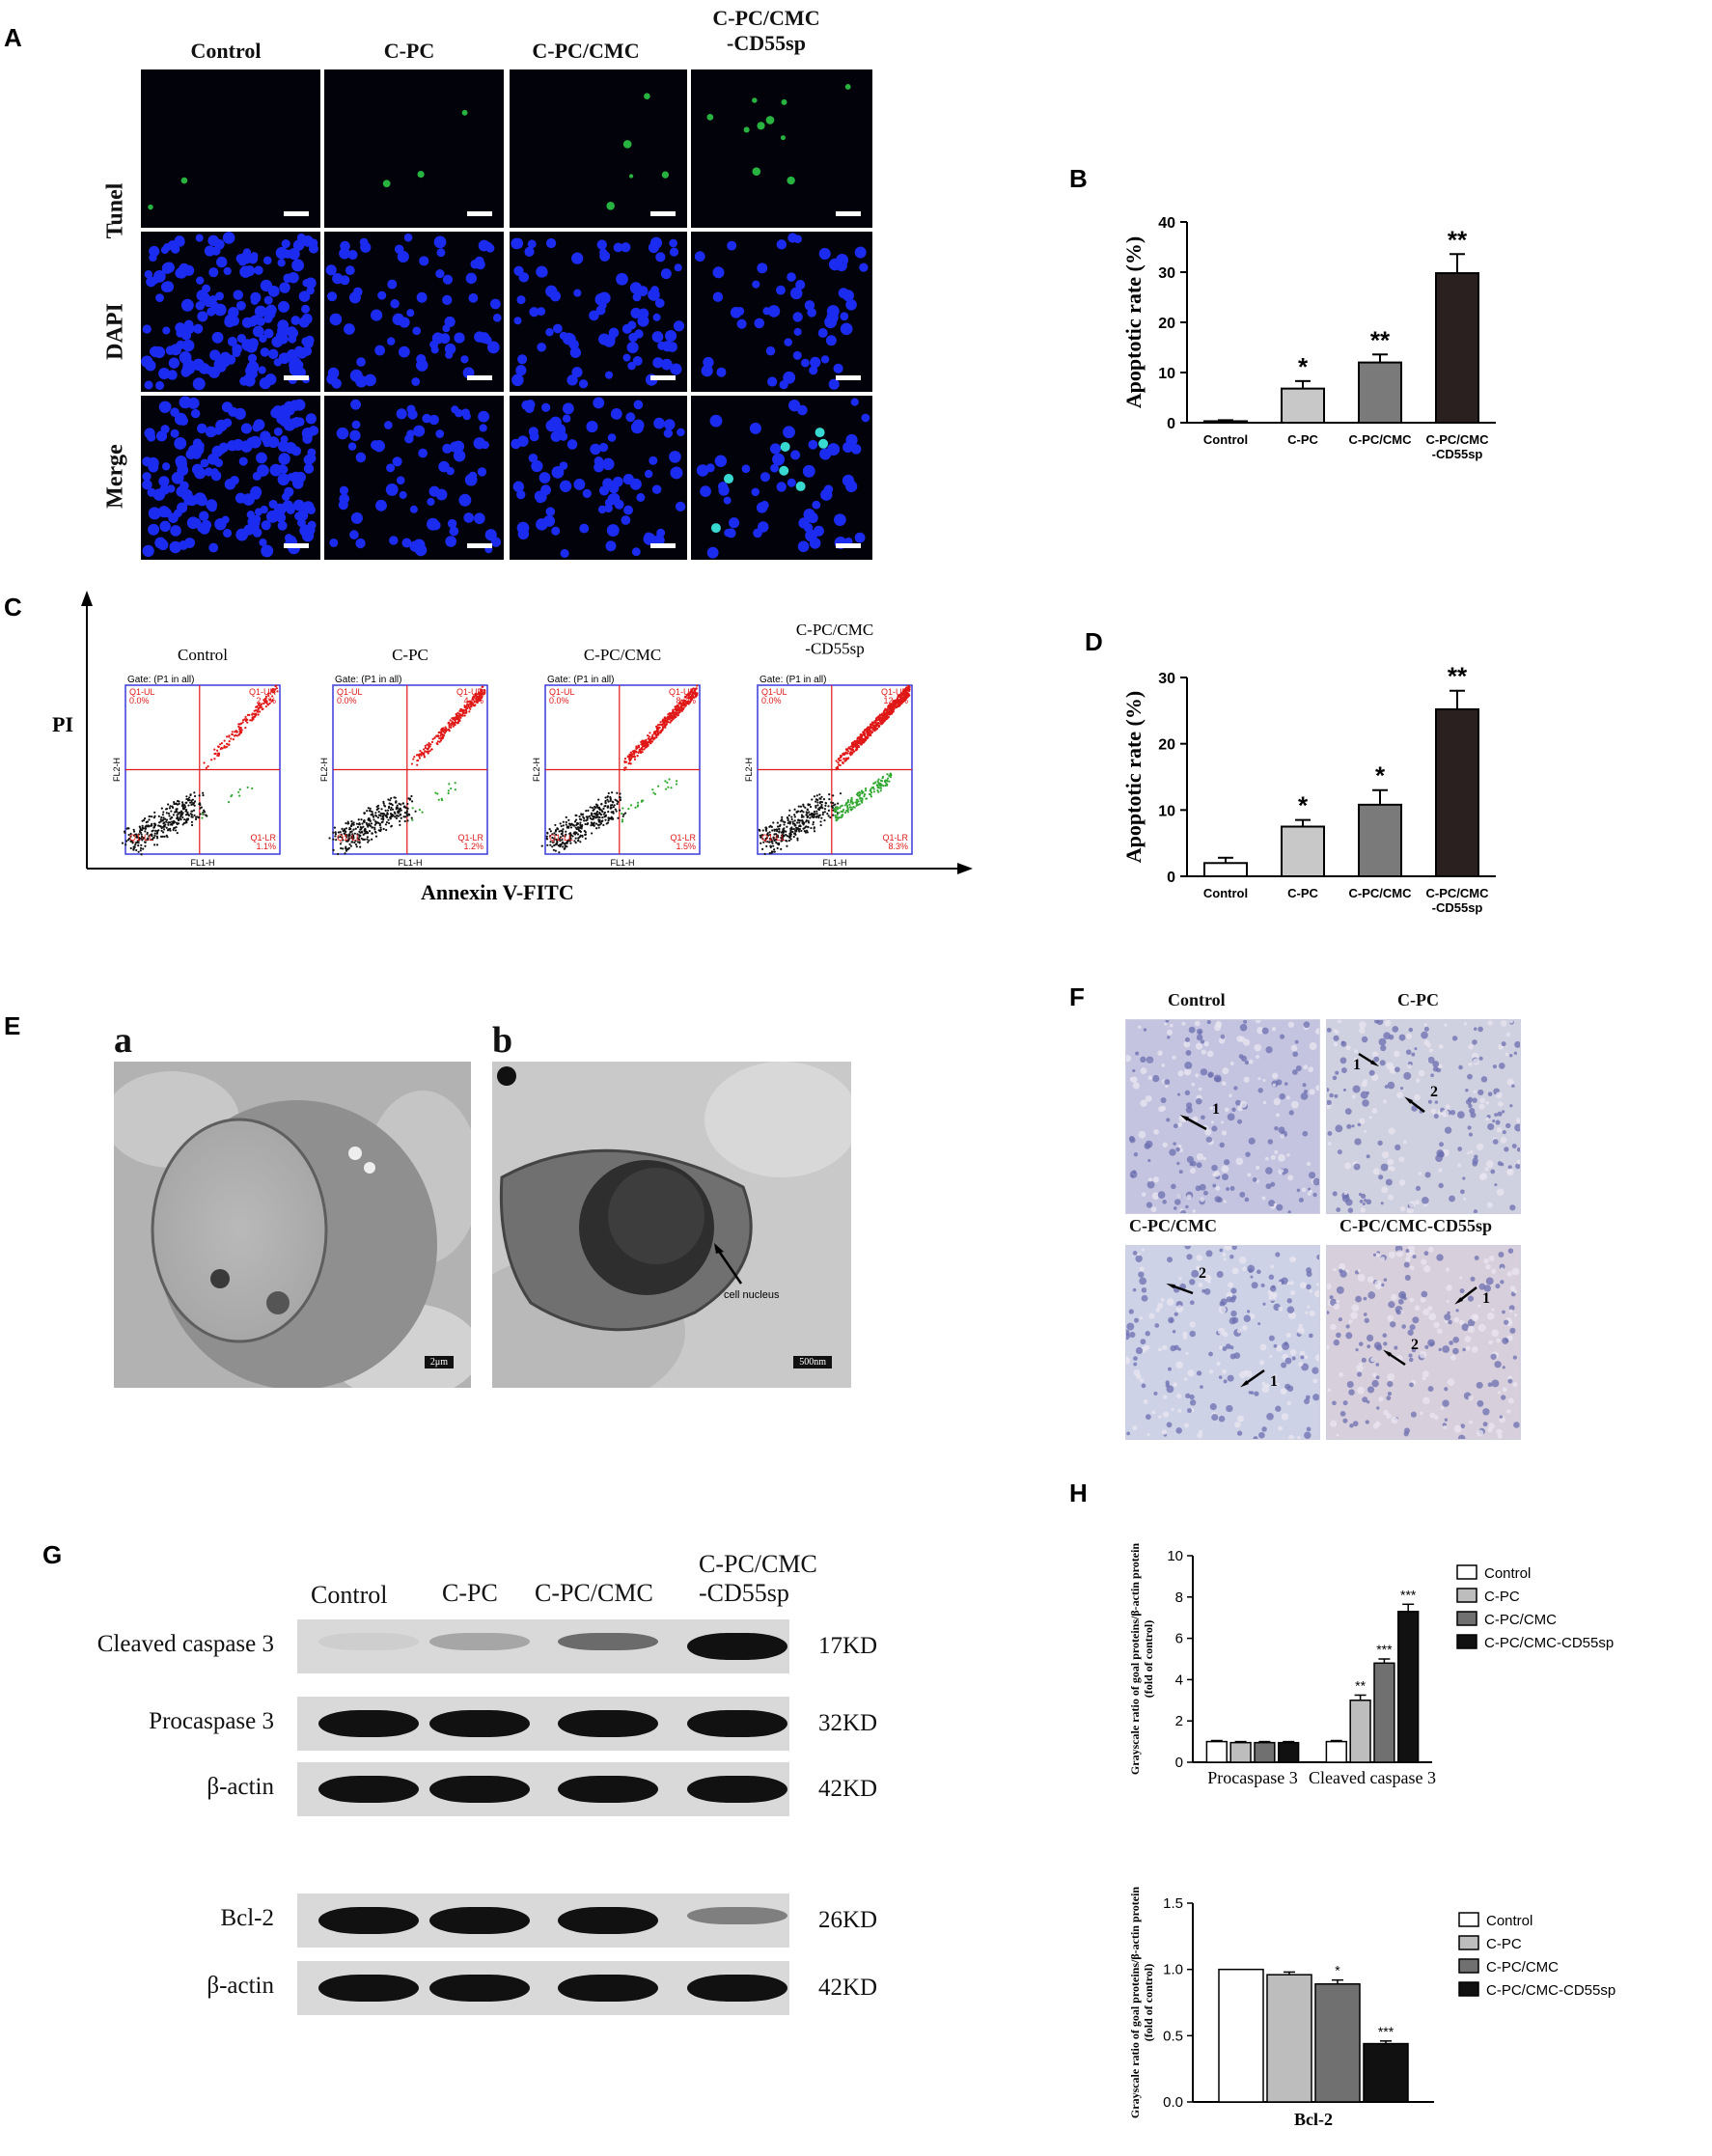 The height and width of the screenshot is (2156, 1712). Describe the element at coordinates (414, 312) in the screenshot. I see `panelA-image-r1-c1` at that location.